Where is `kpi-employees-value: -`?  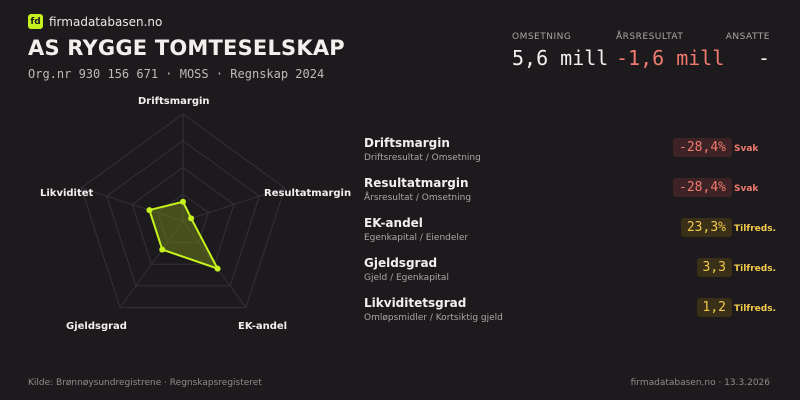 kpi-employees-value: - is located at coordinates (763, 58).